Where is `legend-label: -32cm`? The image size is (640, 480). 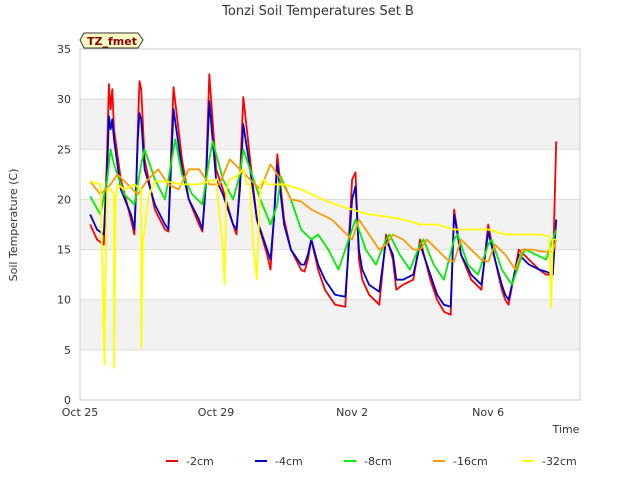
legend-label: -32cm is located at coordinates (559, 461).